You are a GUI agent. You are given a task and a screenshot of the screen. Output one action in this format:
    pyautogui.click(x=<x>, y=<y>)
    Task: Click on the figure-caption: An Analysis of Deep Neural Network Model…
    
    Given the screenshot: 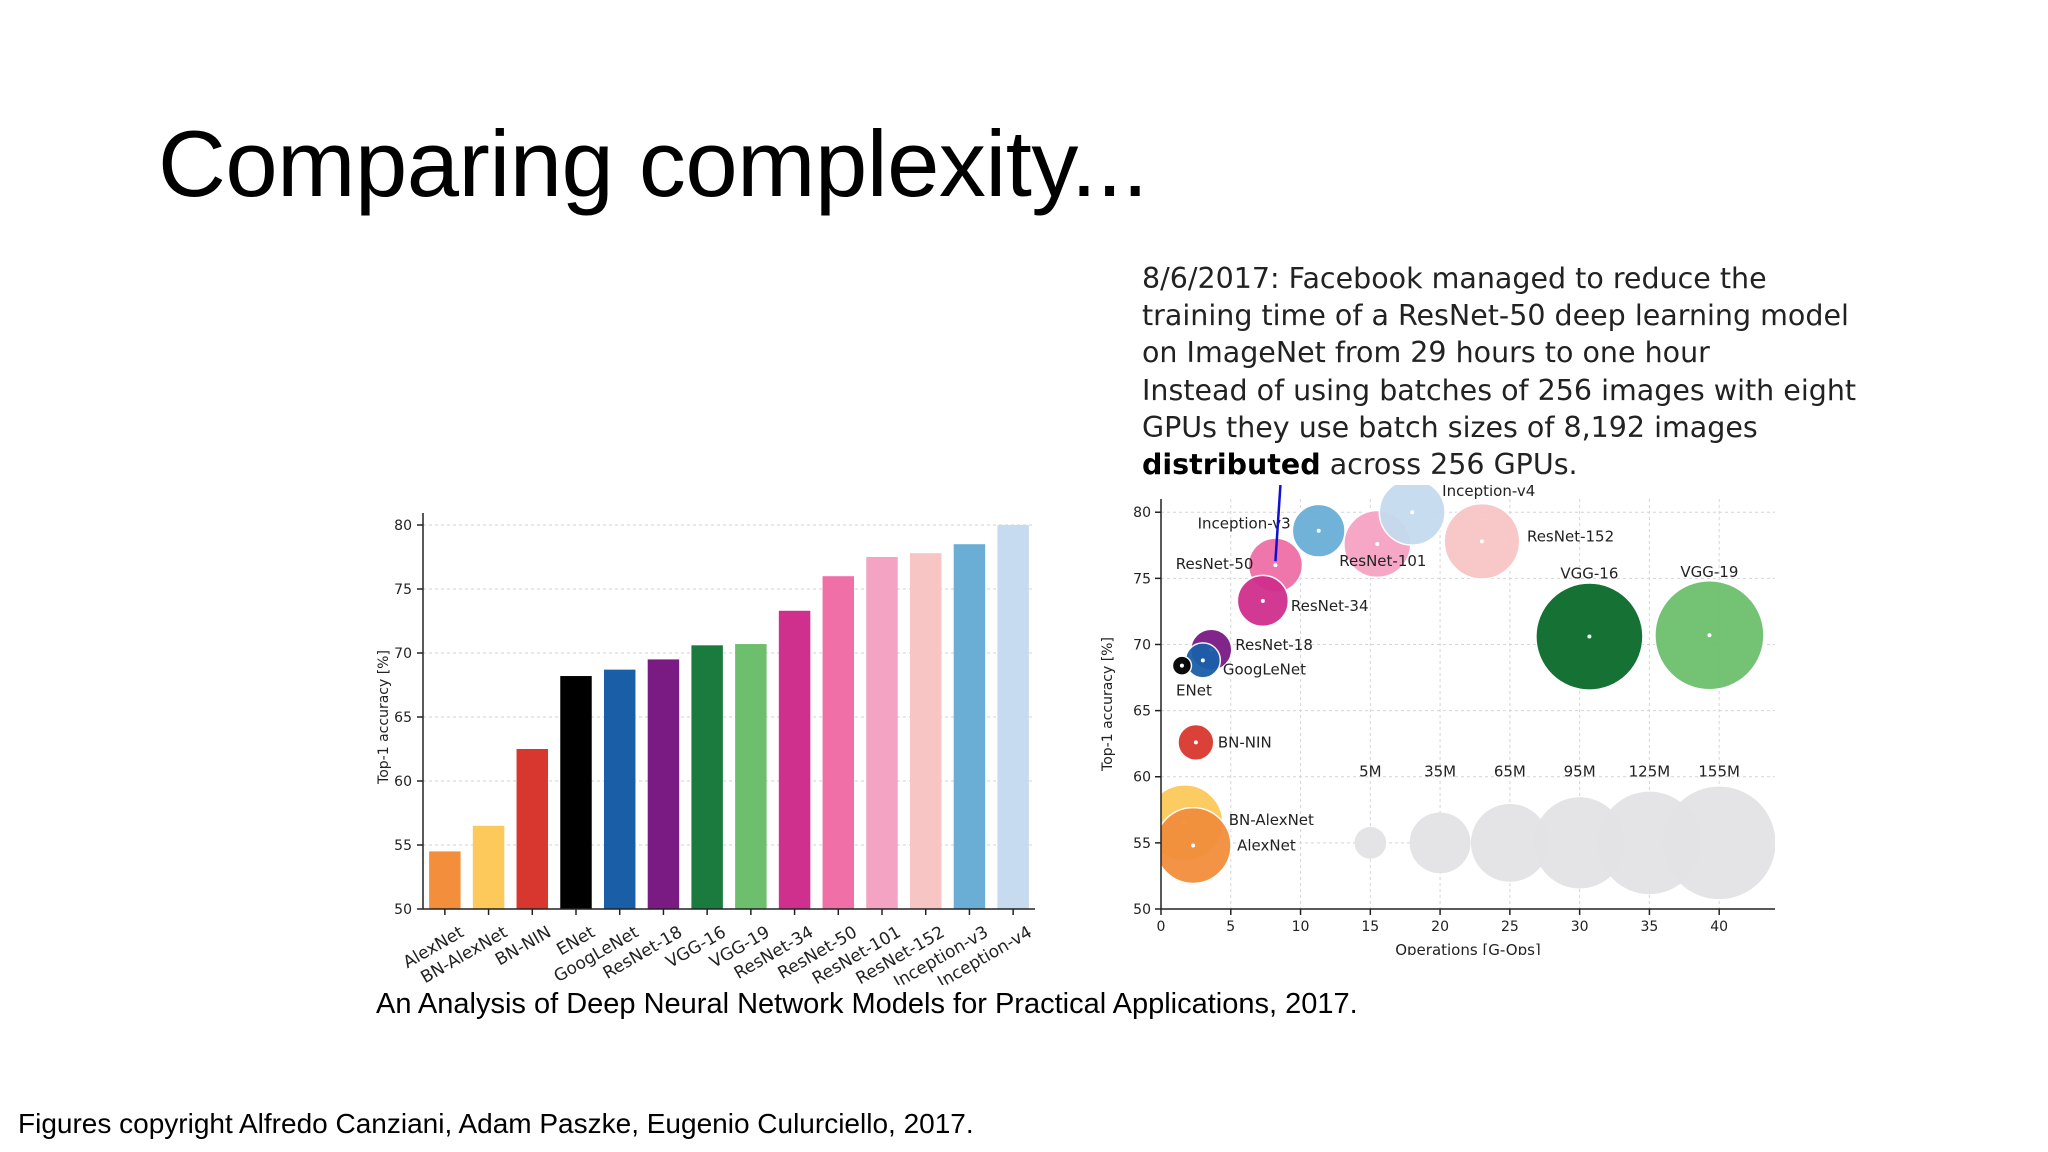 What is the action you would take?
    pyautogui.click(x=867, y=1004)
    